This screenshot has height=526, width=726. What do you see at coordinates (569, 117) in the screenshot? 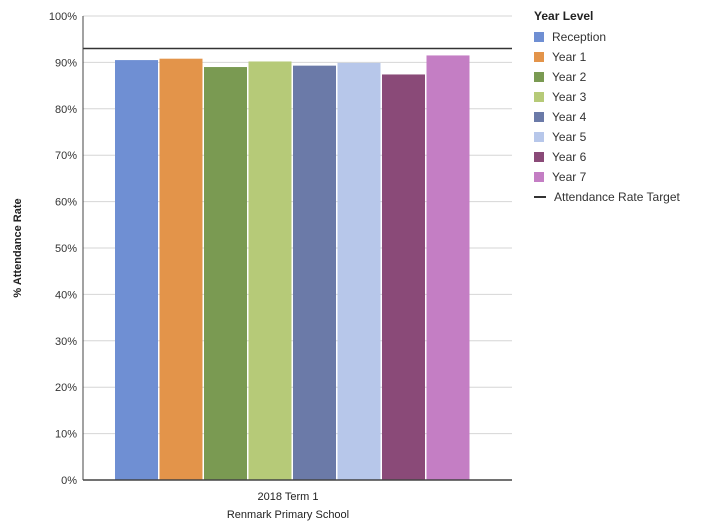
I see `legend-label: Year 4` at bounding box center [569, 117].